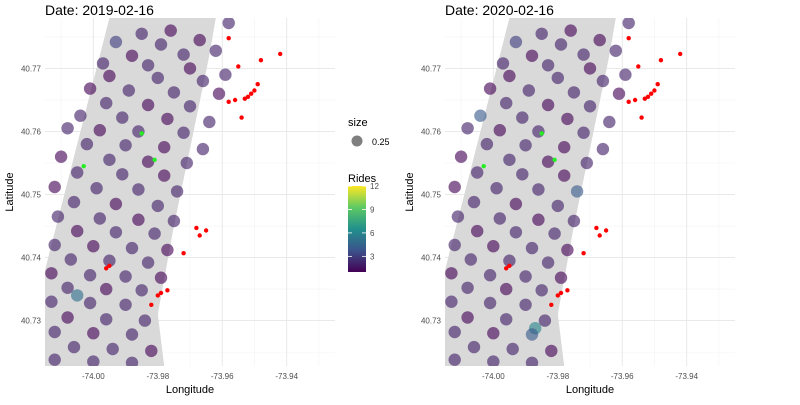 The image size is (800, 405). Describe the element at coordinates (222, 376) in the screenshot. I see `x-tick-label: -73.96` at that location.